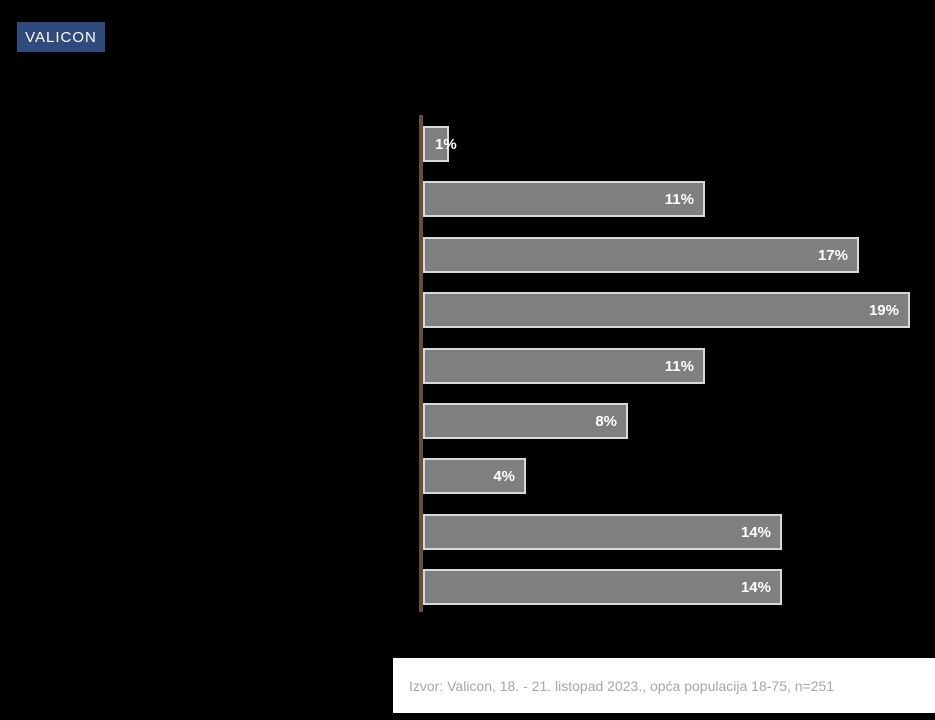 Image resolution: width=935 pixels, height=720 pixels. Describe the element at coordinates (421, 363) in the screenshot. I see `y-axis-line` at that location.